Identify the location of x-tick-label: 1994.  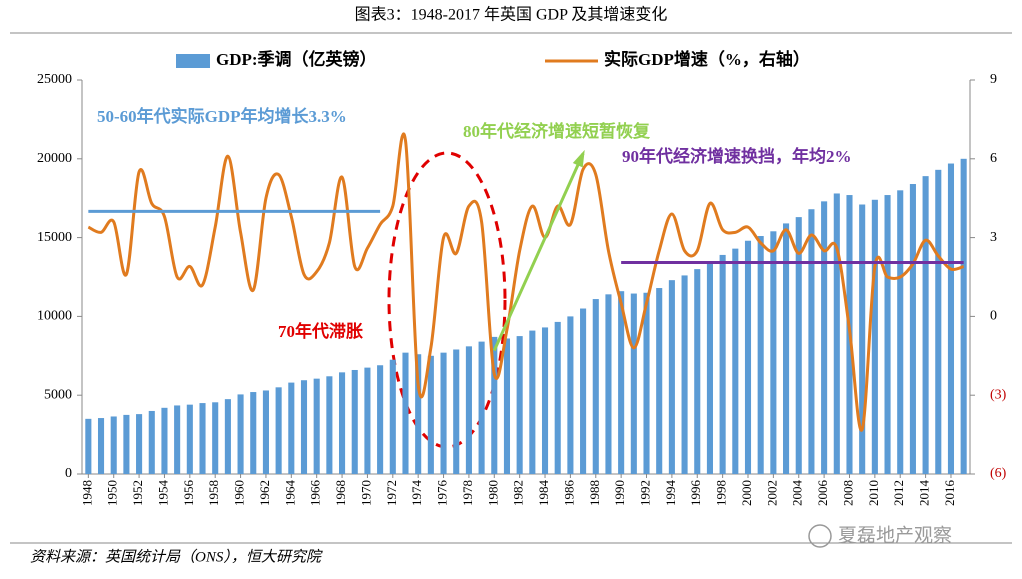
(670, 493).